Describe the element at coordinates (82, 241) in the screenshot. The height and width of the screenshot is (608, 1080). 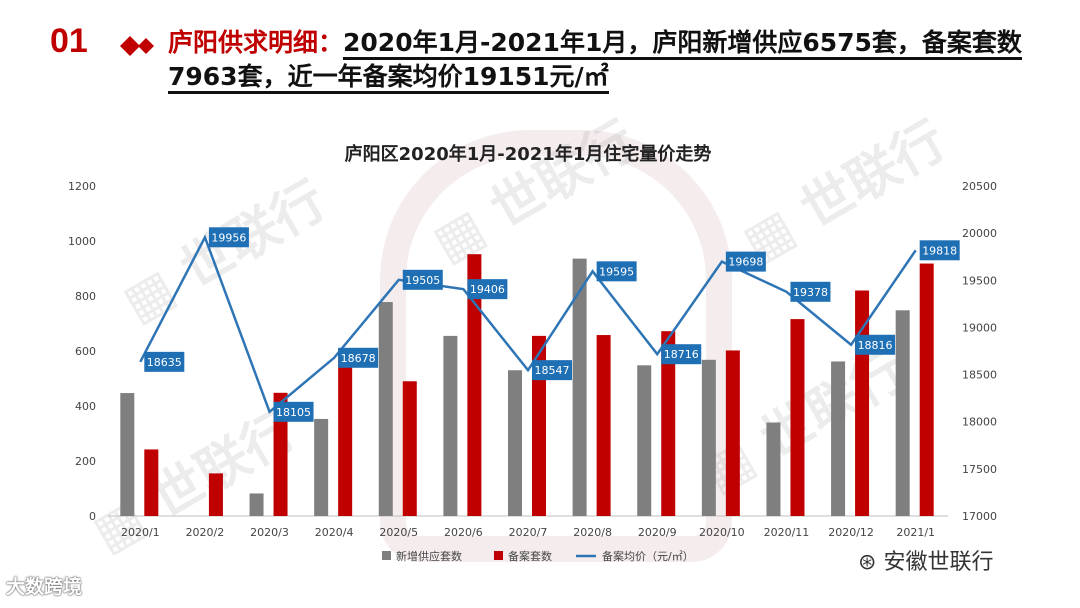
I see `y-left-tick-label: 1000` at that location.